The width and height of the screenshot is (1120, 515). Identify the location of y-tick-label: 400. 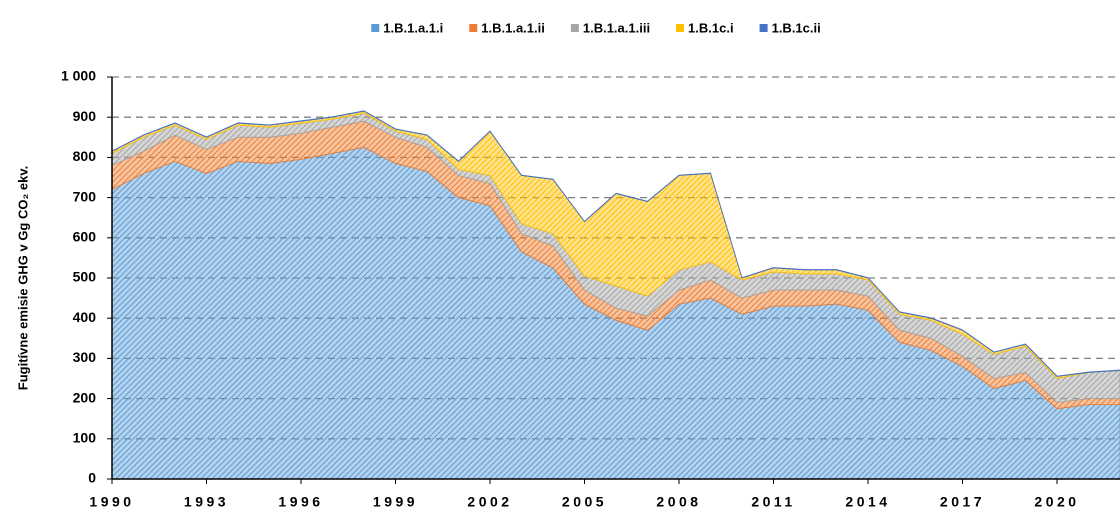
(85, 317).